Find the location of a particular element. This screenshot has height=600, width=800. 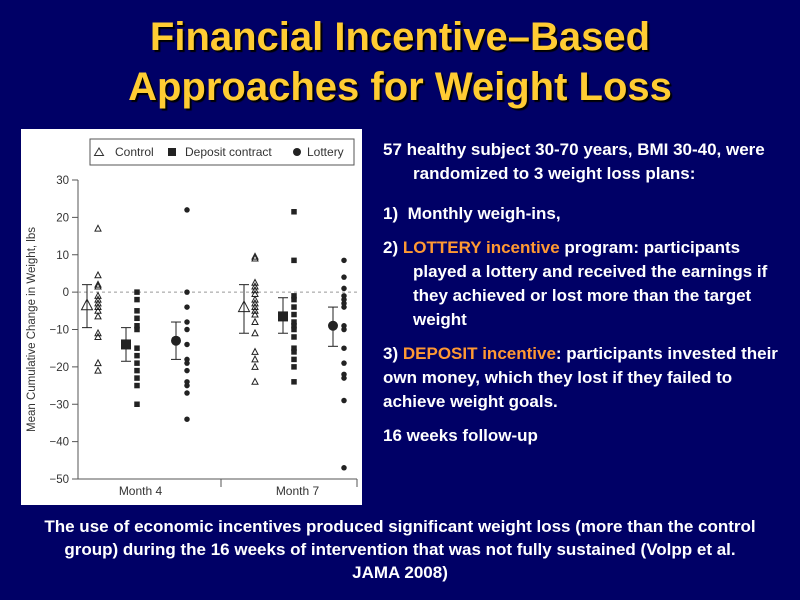

title-line-1: Financial Incentive–Based is located at coordinates (400, 37).